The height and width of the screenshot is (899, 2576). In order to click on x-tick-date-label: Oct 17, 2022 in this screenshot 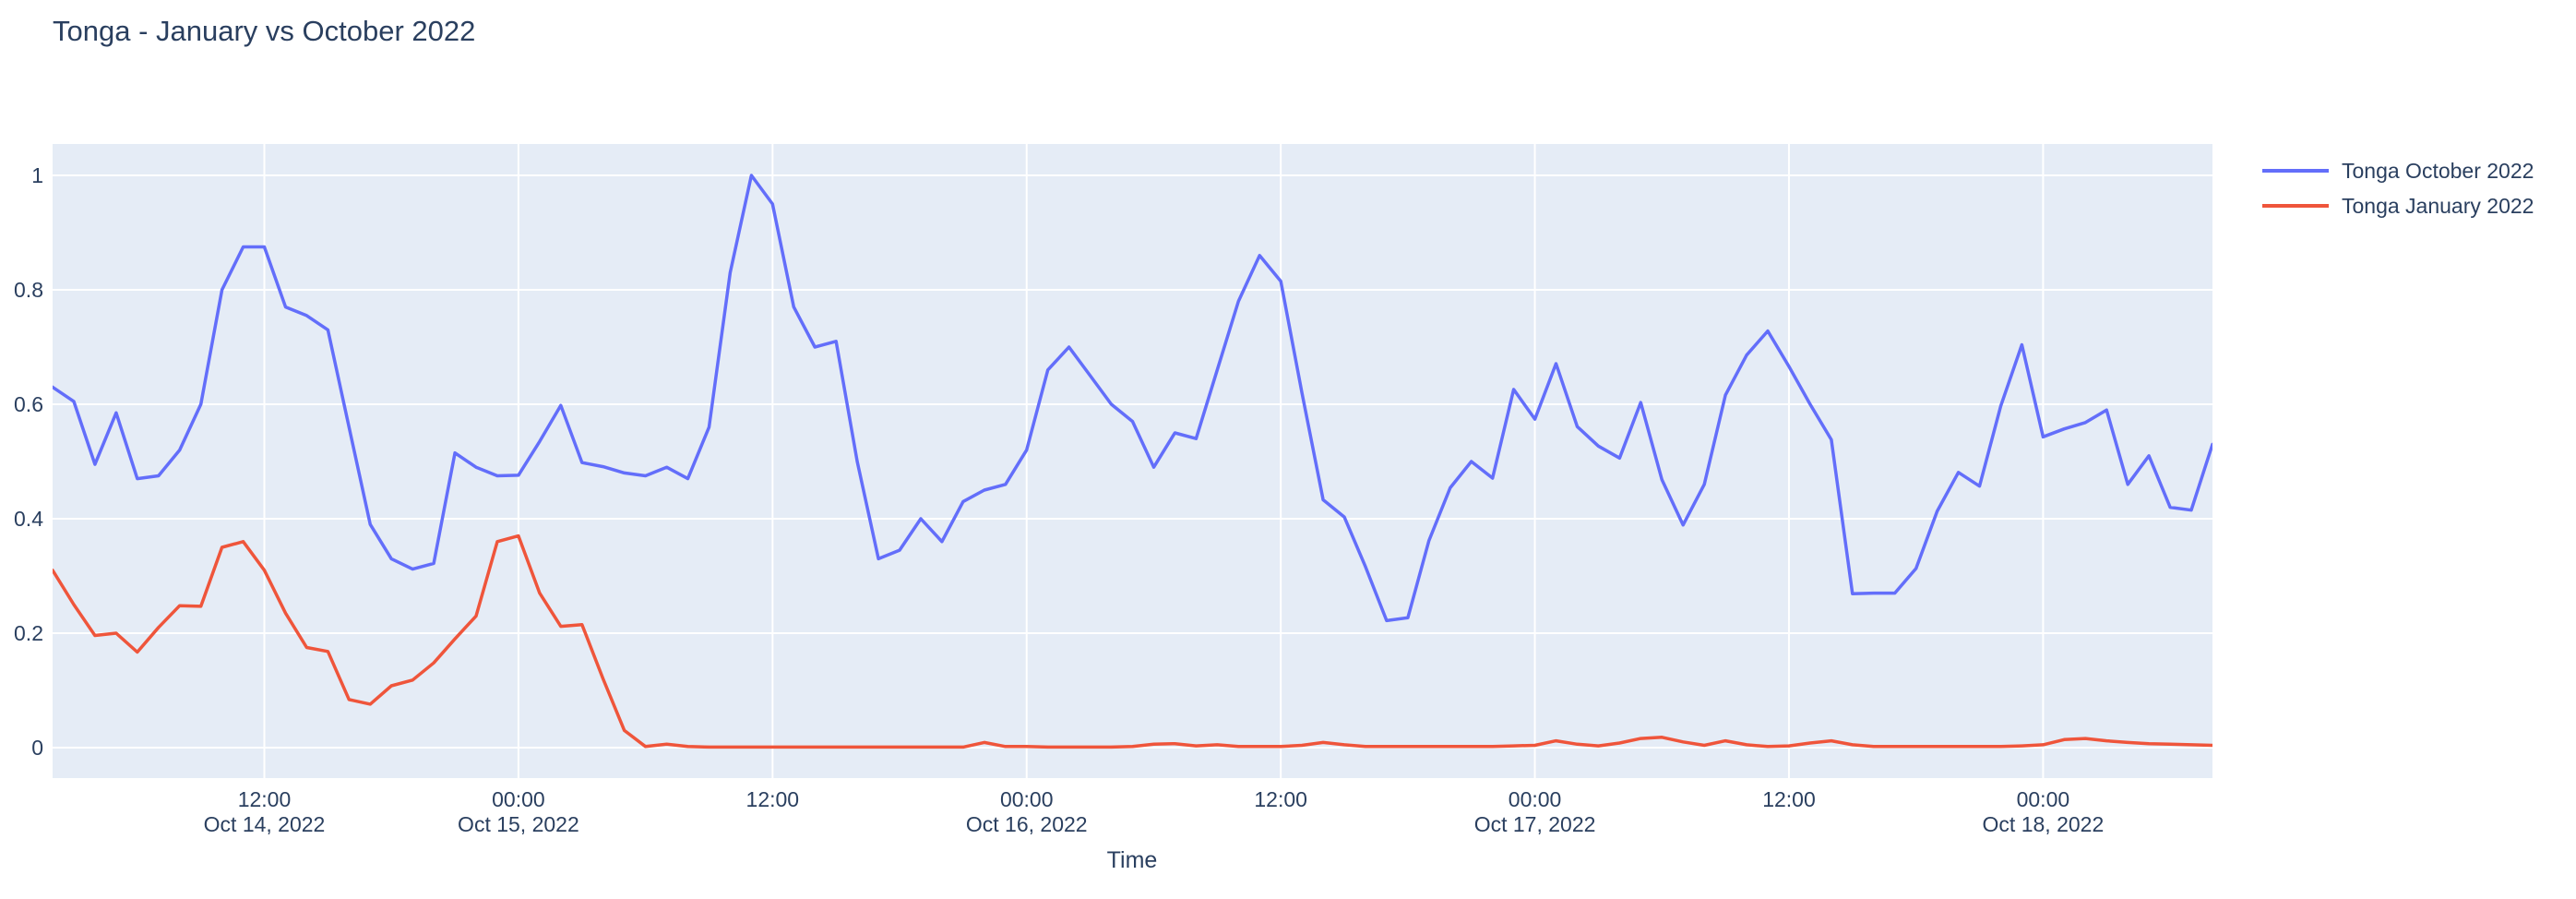, I will do `click(1535, 824)`.